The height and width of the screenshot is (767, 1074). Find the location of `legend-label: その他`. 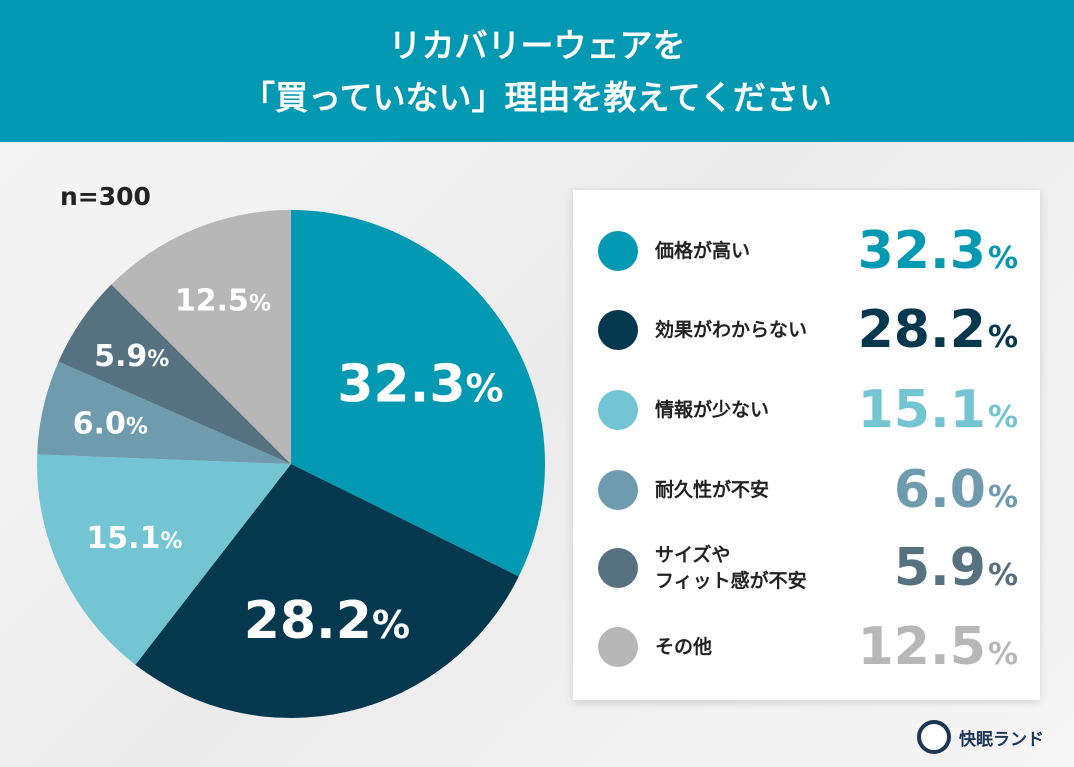

legend-label: その他 is located at coordinates (684, 647).